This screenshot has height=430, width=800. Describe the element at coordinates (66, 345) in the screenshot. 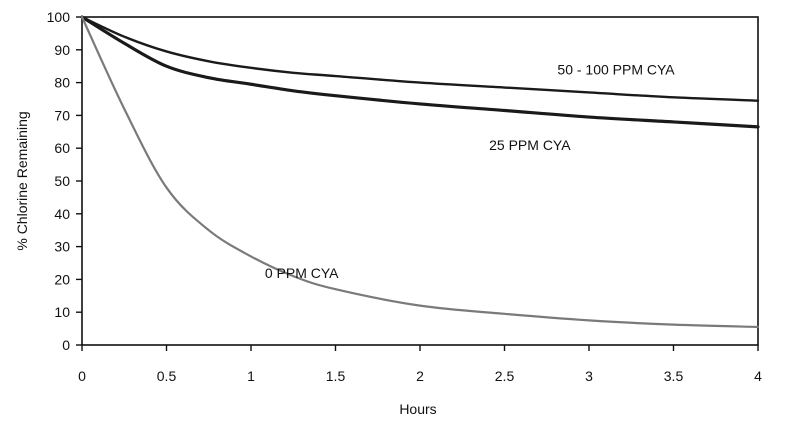

I see `y-tick-label: 0` at that location.